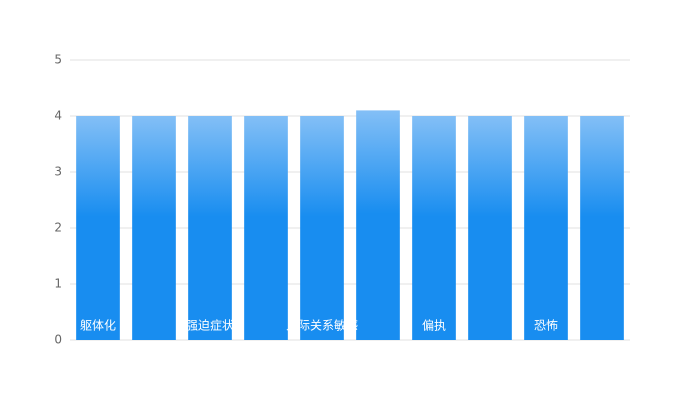 This screenshot has width=700, height=404. What do you see at coordinates (58, 172) in the screenshot?
I see `y-tick-label: 3` at bounding box center [58, 172].